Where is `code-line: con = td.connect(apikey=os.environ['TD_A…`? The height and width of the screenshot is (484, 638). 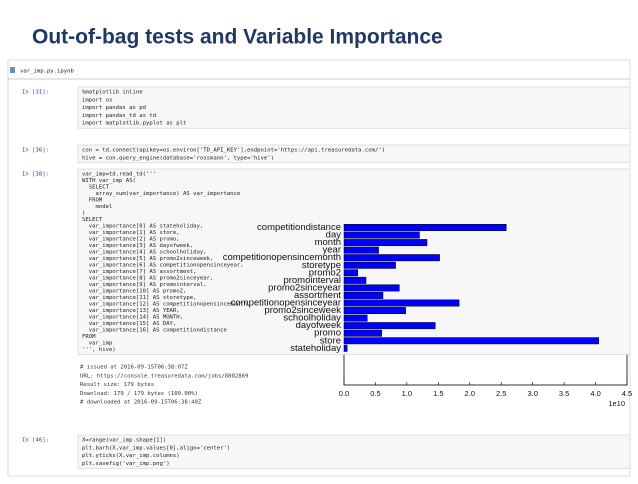
code-line: con = td.connect(apikey=os.environ['TD_A… is located at coordinates (233, 151).